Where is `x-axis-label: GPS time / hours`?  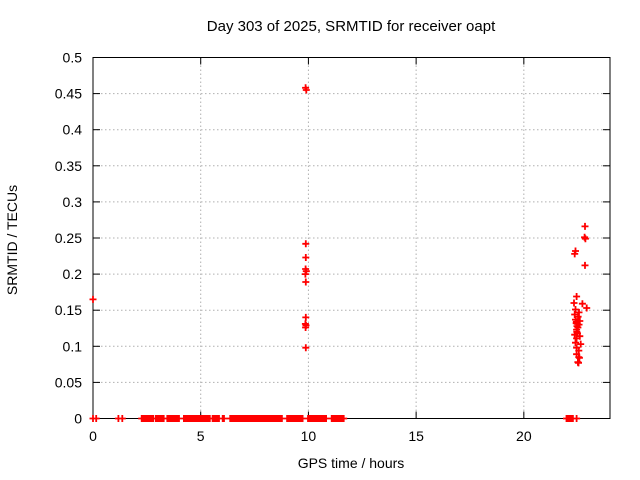
x-axis-label: GPS time / hours is located at coordinates (351, 463).